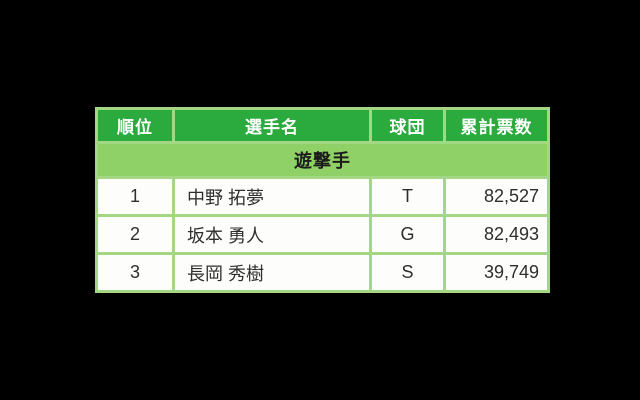 The height and width of the screenshot is (400, 640). Describe the element at coordinates (407, 272) in the screenshot. I see `team-cell: S` at that location.